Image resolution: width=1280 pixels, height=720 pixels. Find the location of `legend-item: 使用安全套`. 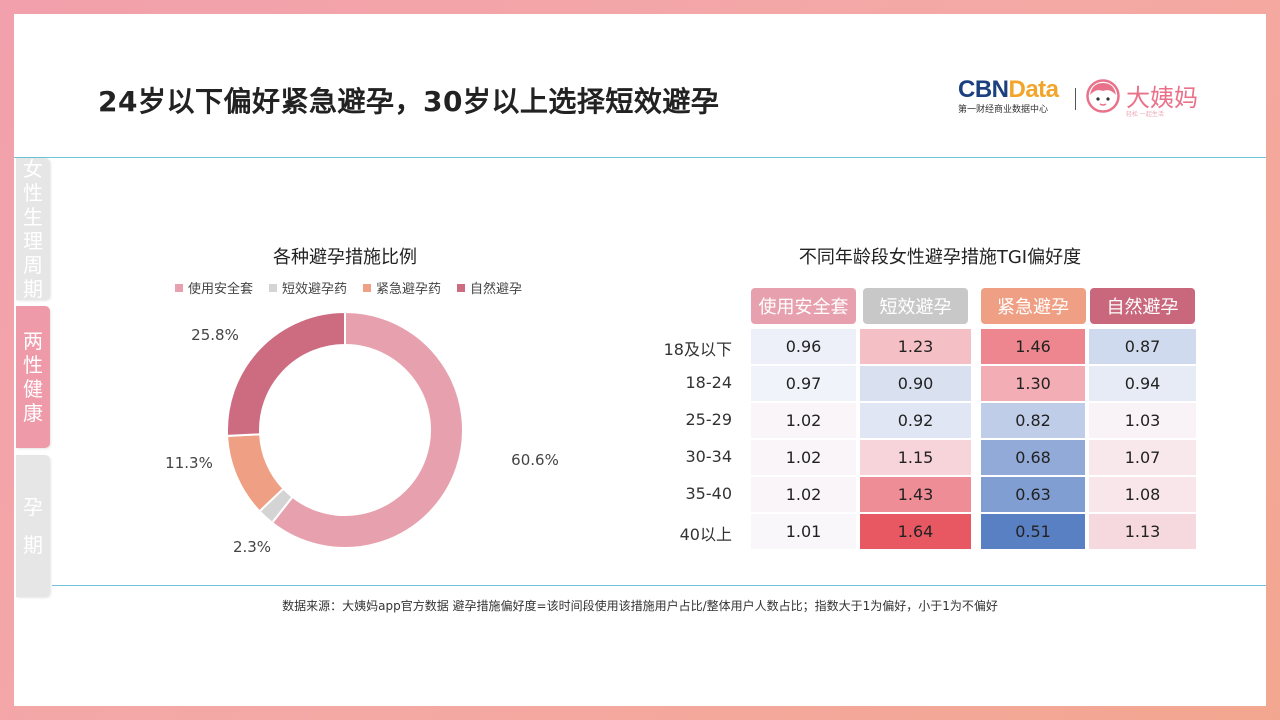

legend-item: 使用安全套 is located at coordinates (214, 287).